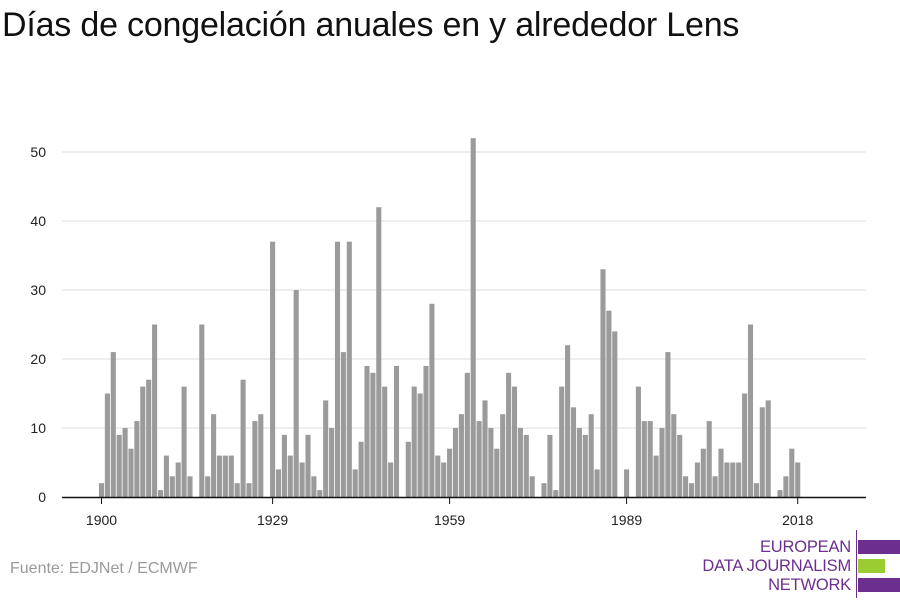 Image resolution: width=900 pixels, height=600 pixels. Describe the element at coordinates (762, 452) in the screenshot. I see `bar-2012` at that location.